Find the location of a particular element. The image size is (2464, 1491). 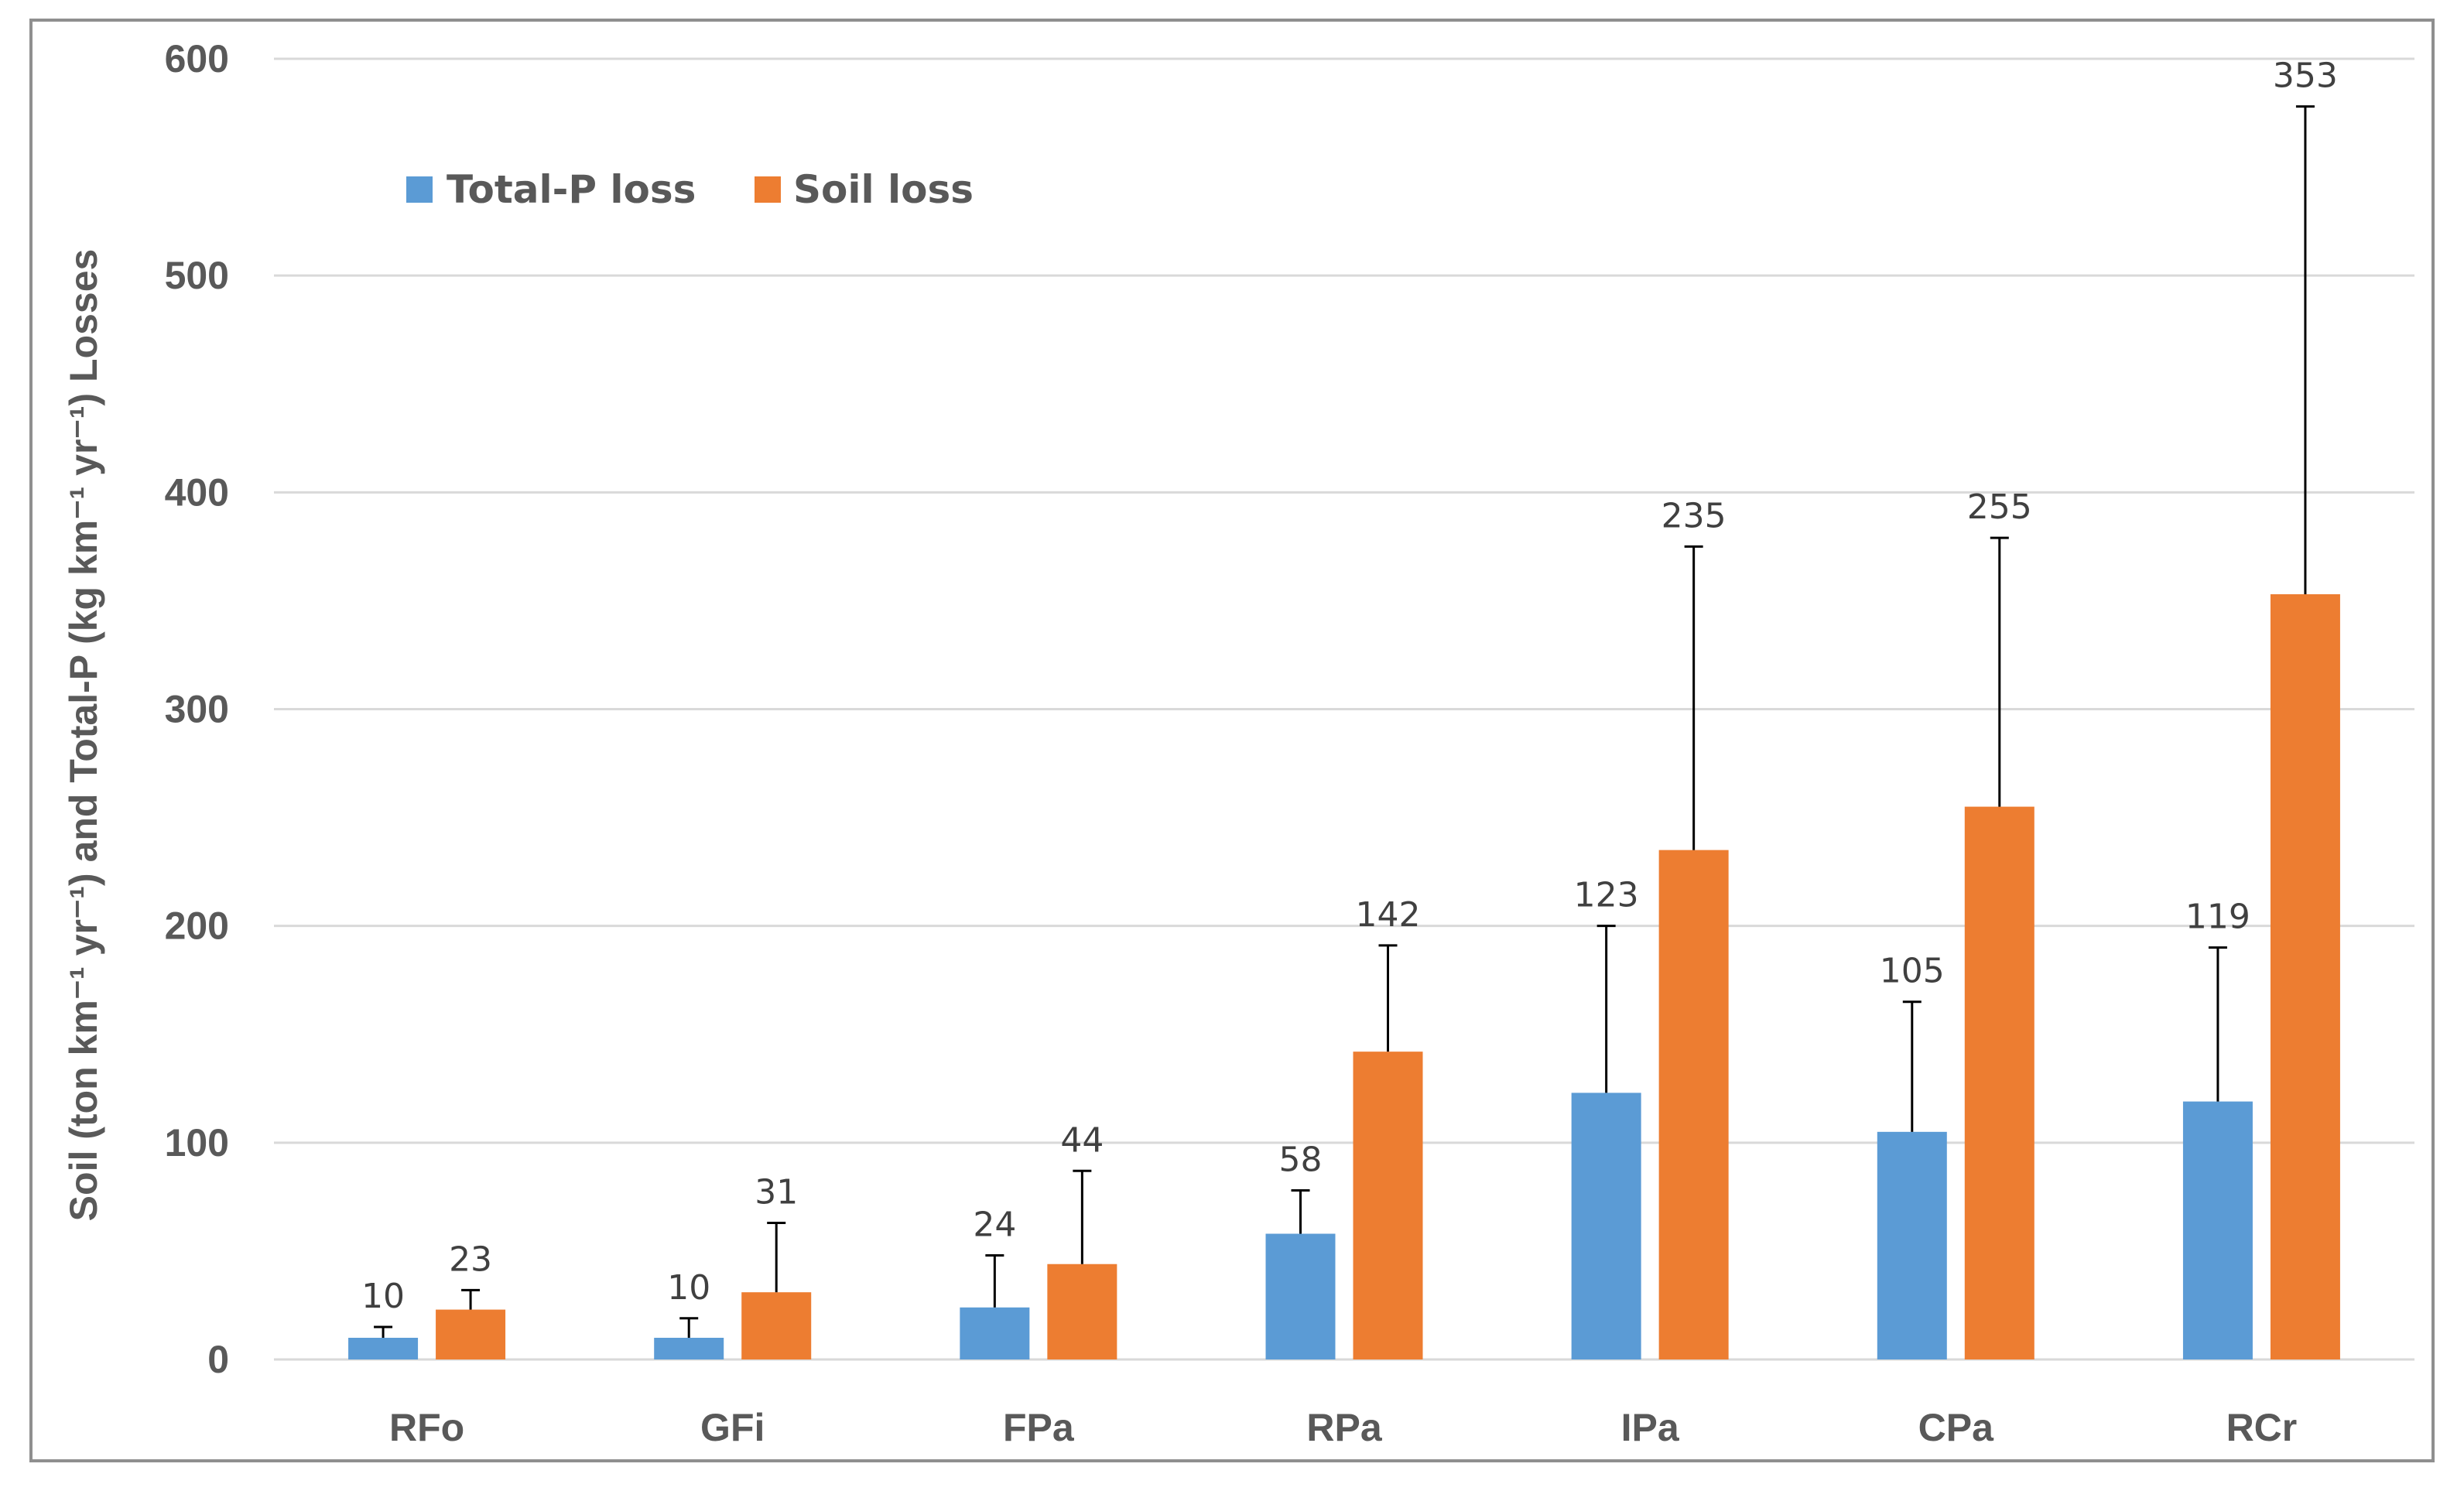

data-label-total-p-RFo: 10 is located at coordinates (383, 1297).